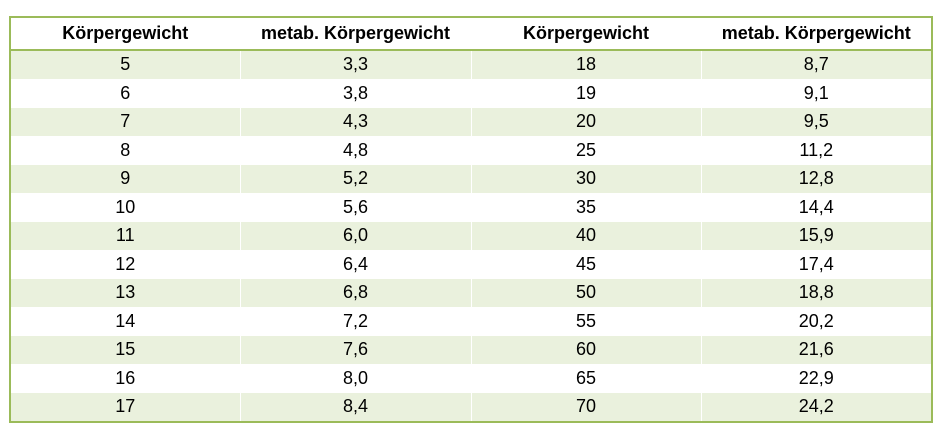  I want to click on table-row: 5 3,3 18 8,7, so click(471, 64).